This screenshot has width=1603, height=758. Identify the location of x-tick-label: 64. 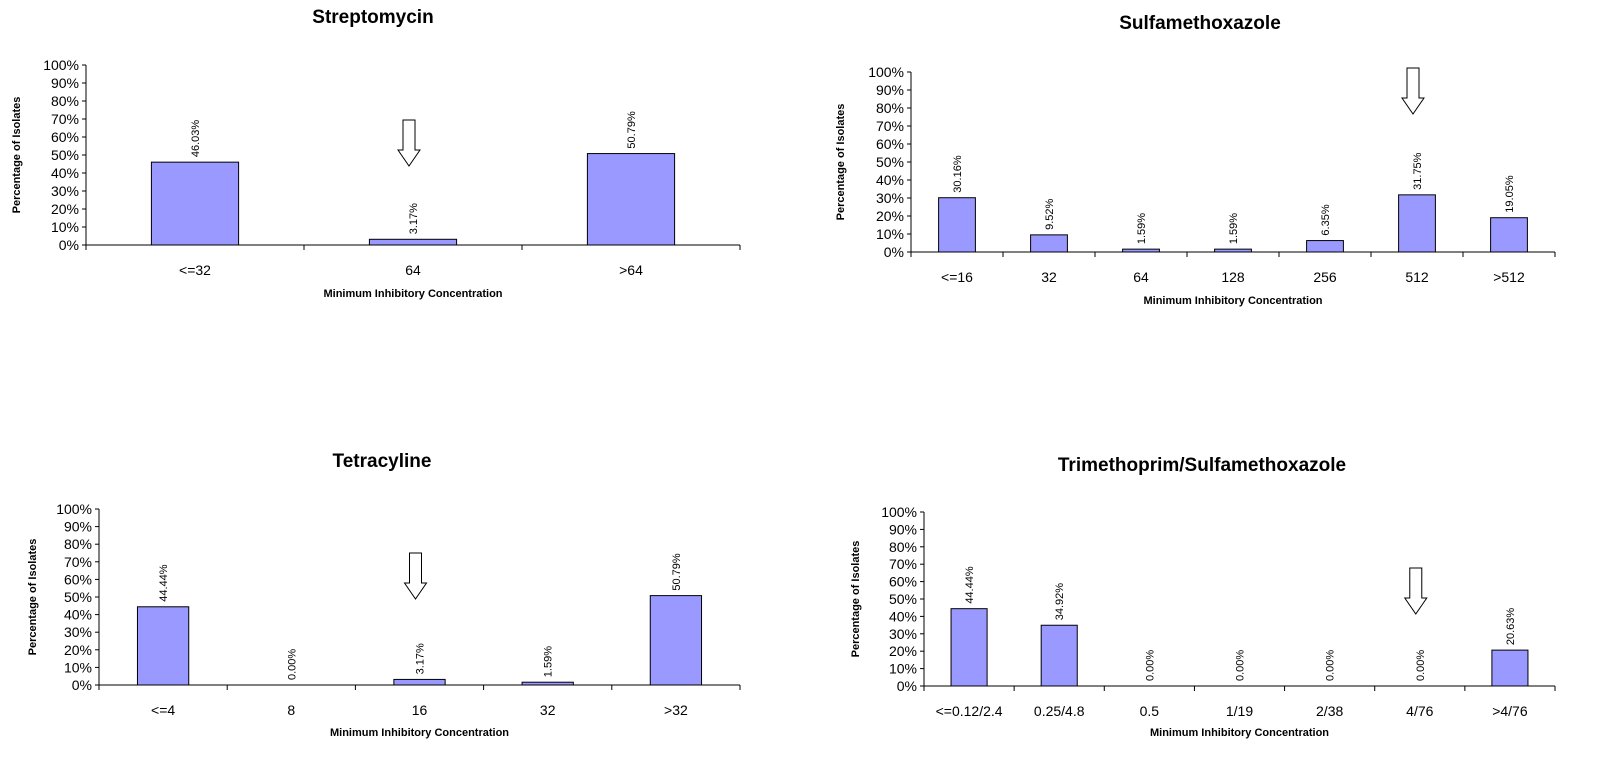
(1141, 277).